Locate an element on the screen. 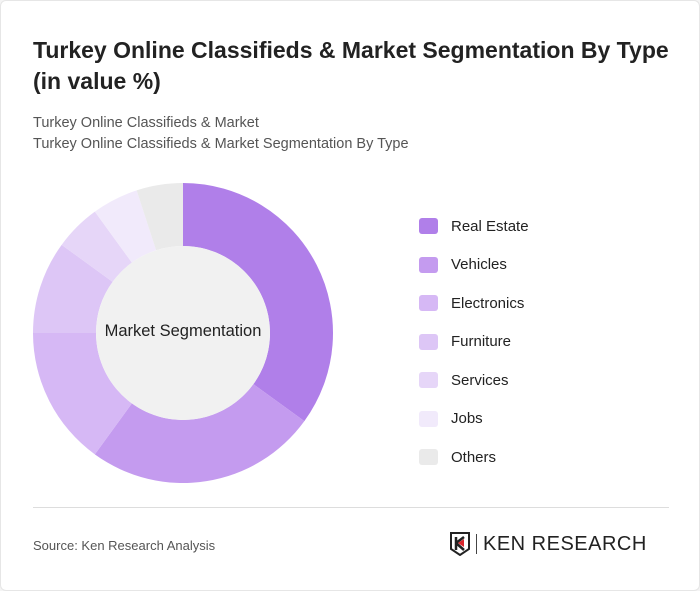 Image resolution: width=700 pixels, height=591 pixels. legend-label: Furniture is located at coordinates (481, 342).